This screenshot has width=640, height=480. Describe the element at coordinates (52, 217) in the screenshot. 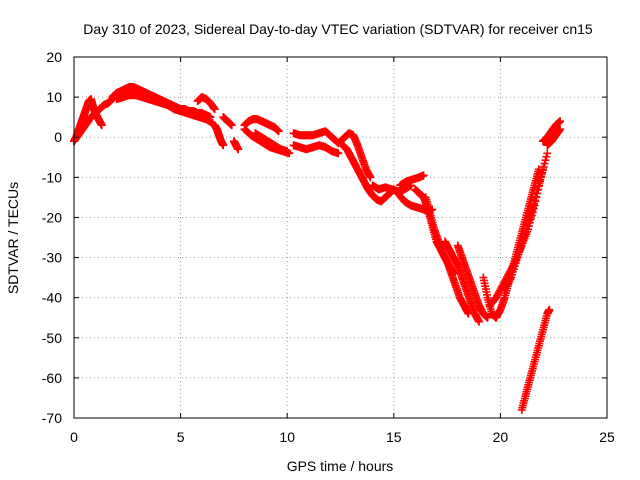

I see `y-tick-label: -20` at that location.